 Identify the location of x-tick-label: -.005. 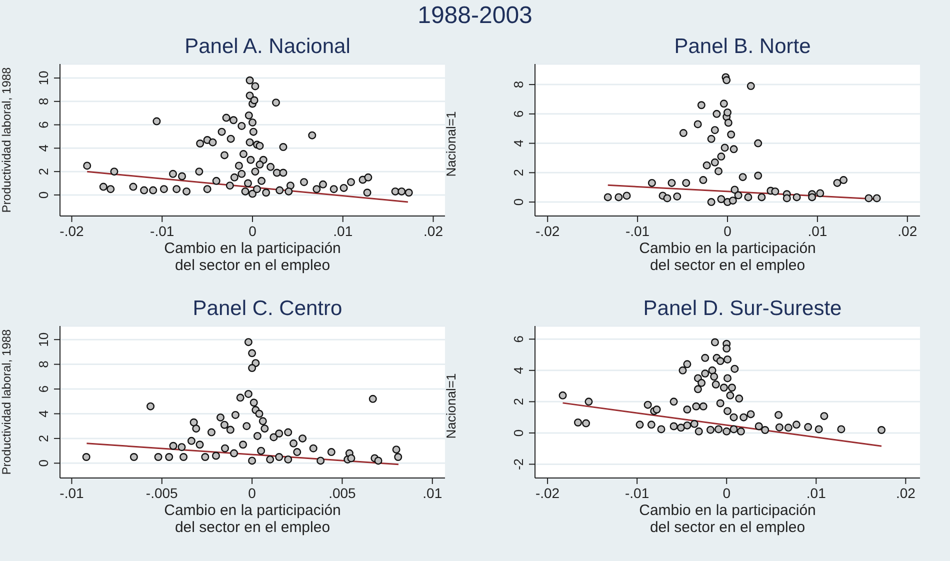
(162, 493).